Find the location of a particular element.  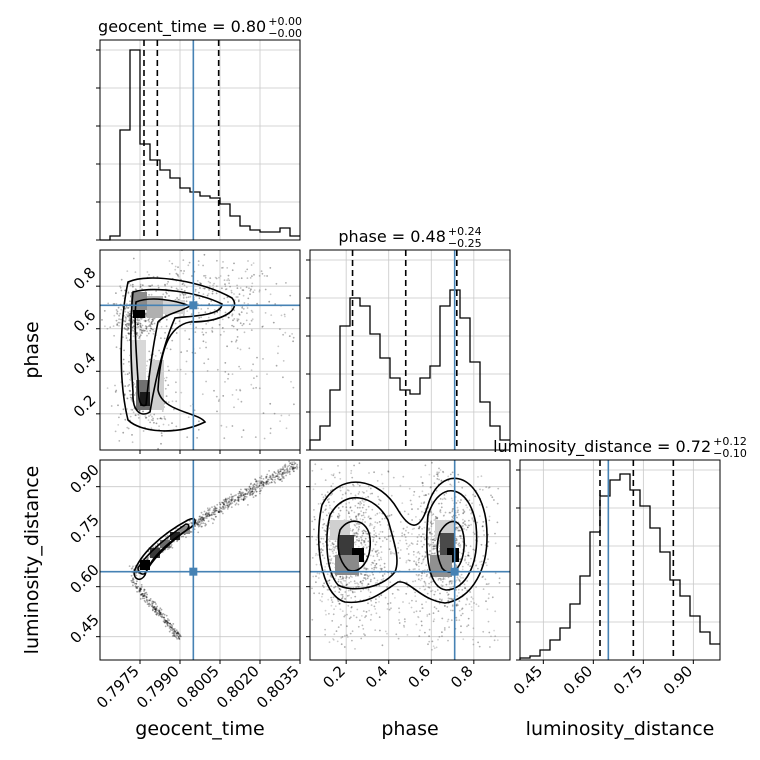

axis-label-phase: phase is located at coordinates (32, 349).